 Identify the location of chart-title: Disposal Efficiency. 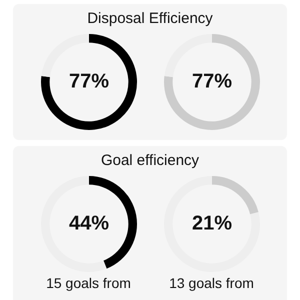
(150, 19).